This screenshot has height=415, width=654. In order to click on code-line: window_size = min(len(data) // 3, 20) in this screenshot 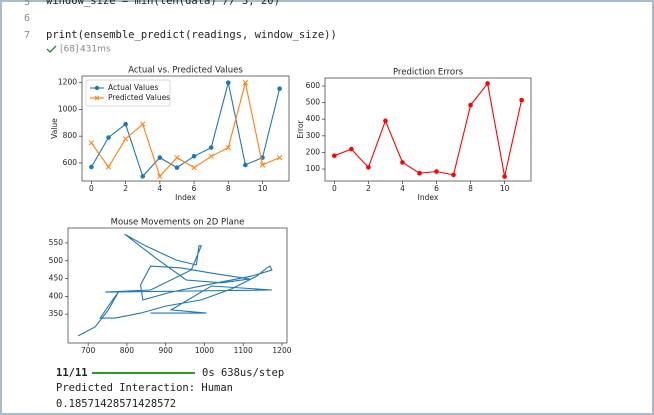, I will do `click(163, 3)`.